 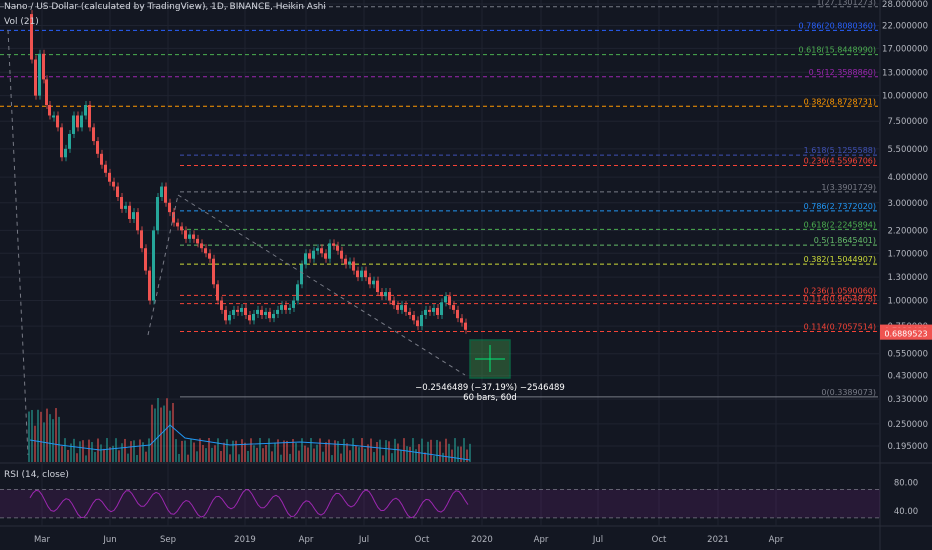 I want to click on price-label-box, so click(x=906, y=333).